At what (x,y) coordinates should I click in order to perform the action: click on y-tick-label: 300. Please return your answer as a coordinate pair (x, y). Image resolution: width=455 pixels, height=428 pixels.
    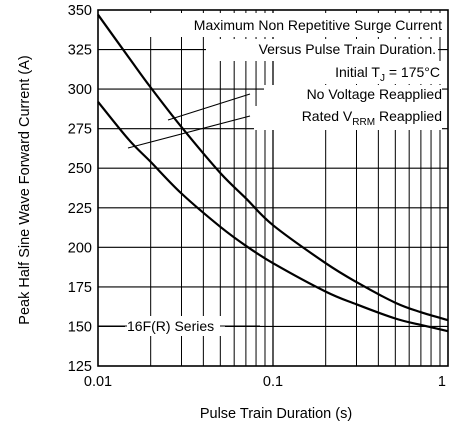
    Looking at the image, I should click on (80, 90).